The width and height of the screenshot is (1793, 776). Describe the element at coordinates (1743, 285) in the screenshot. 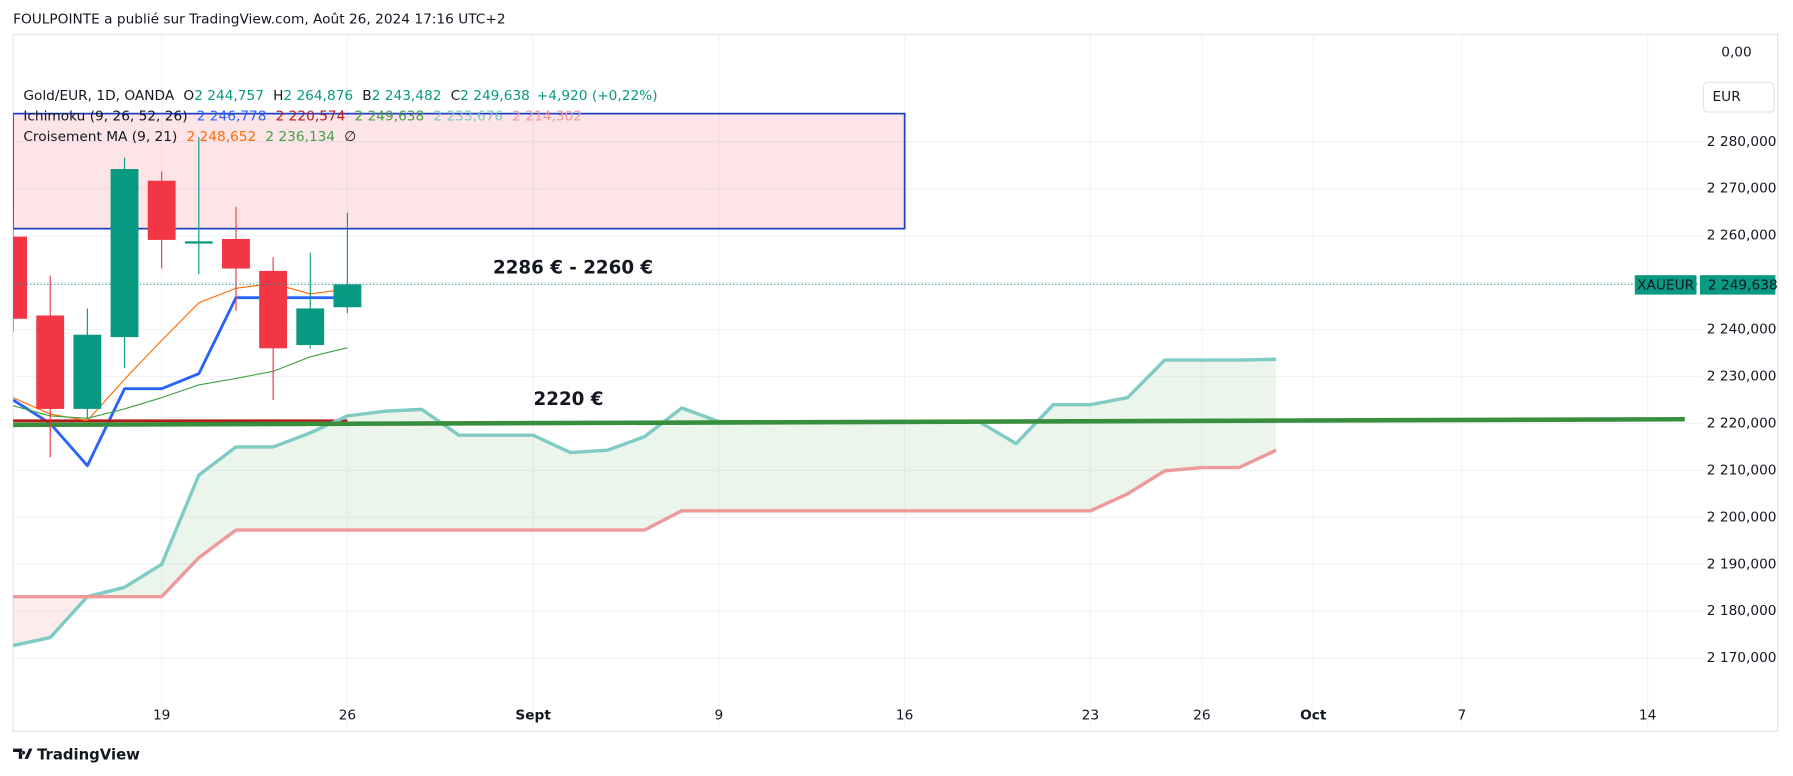

I see `price-label: 2 249,638` at that location.